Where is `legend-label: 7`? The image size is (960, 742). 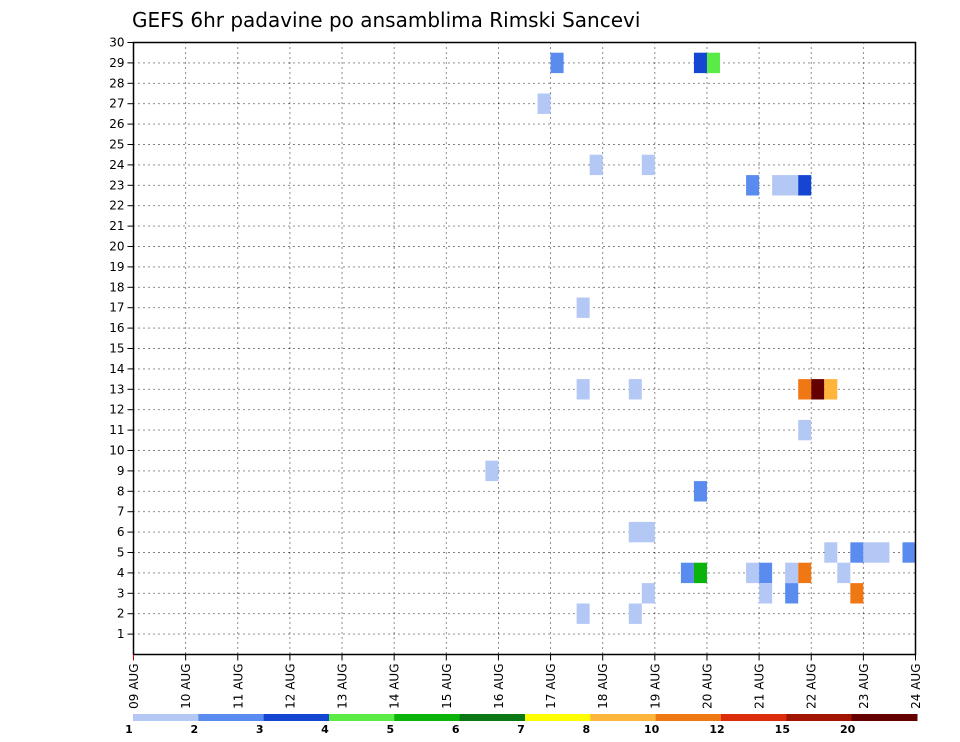 legend-label: 7 is located at coordinates (521, 729).